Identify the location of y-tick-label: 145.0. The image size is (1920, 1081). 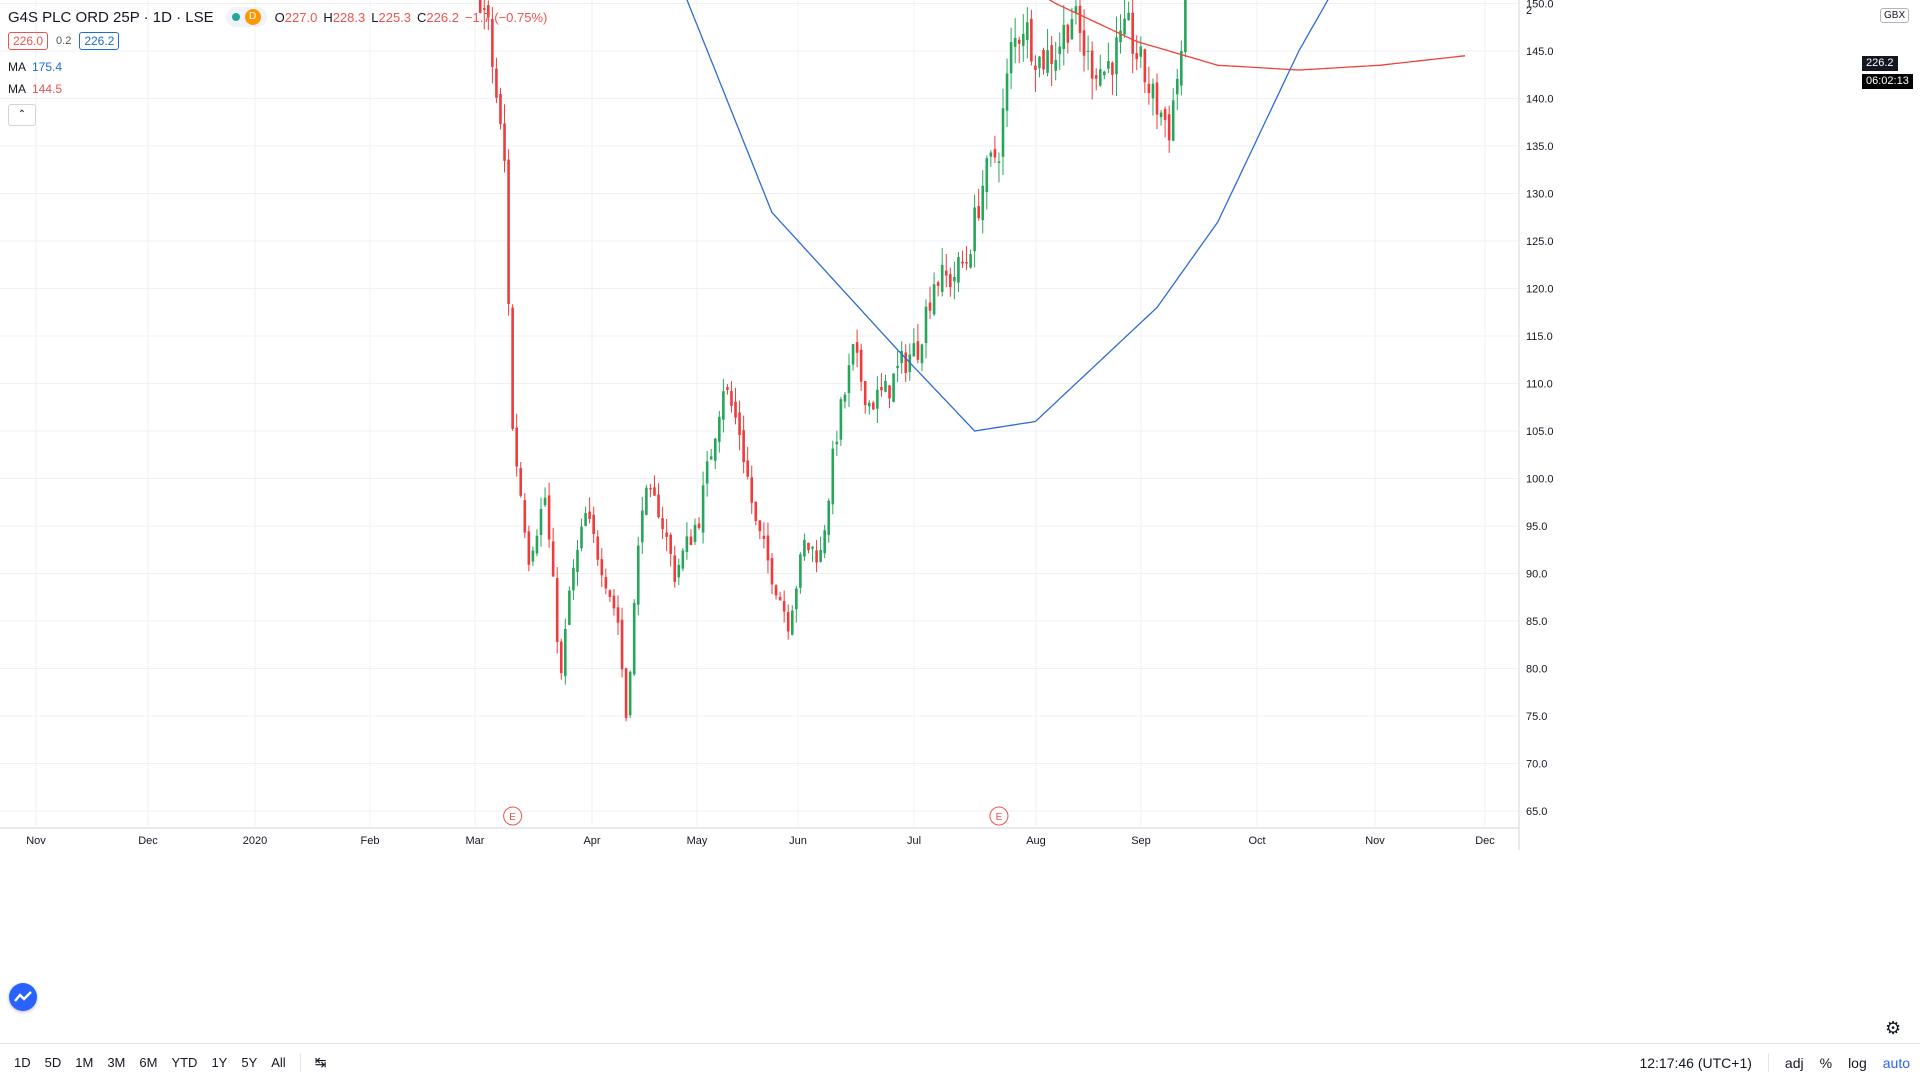
(1540, 52).